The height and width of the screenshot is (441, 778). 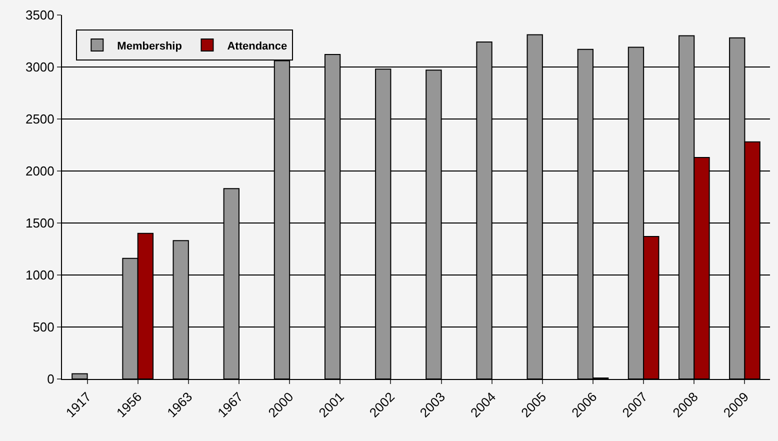 What do you see at coordinates (39, 67) in the screenshot?
I see `y-tick-label: 3000` at bounding box center [39, 67].